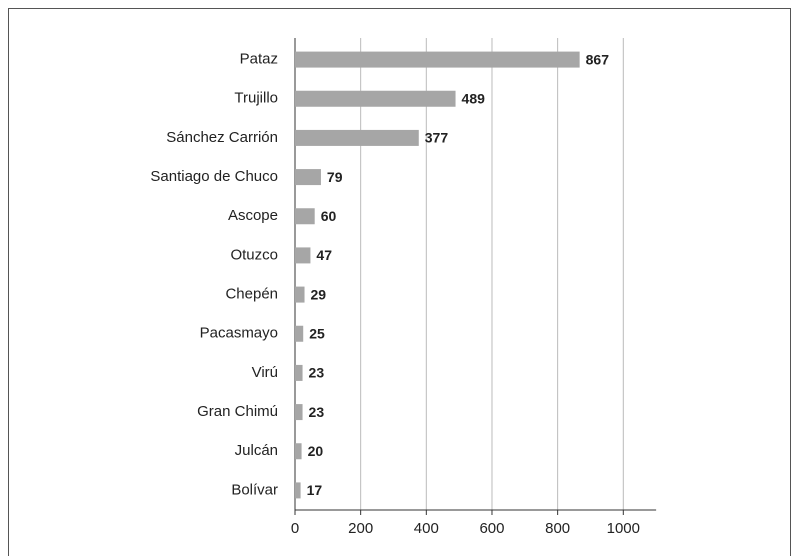  I want to click on y-tick-label: Gran Chimú, so click(237, 411).